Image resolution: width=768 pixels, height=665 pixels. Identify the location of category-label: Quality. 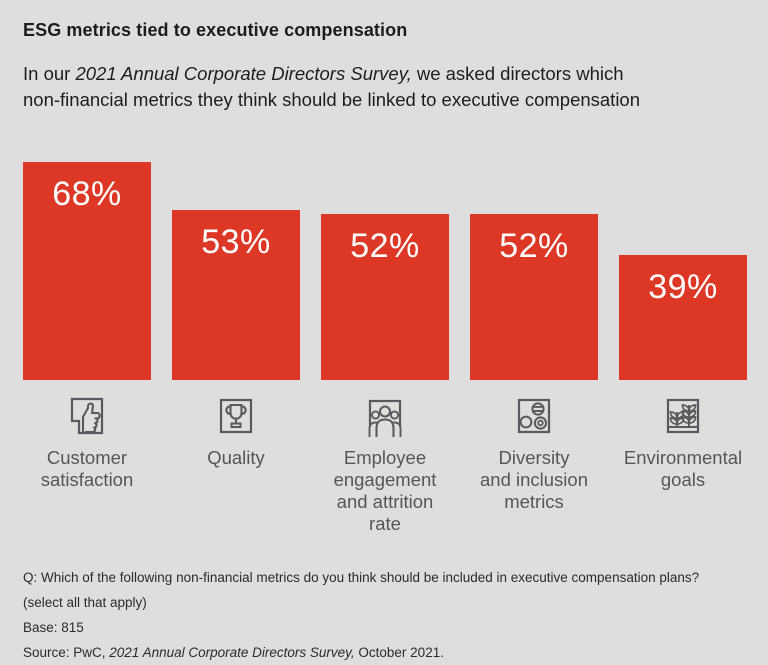
(236, 457).